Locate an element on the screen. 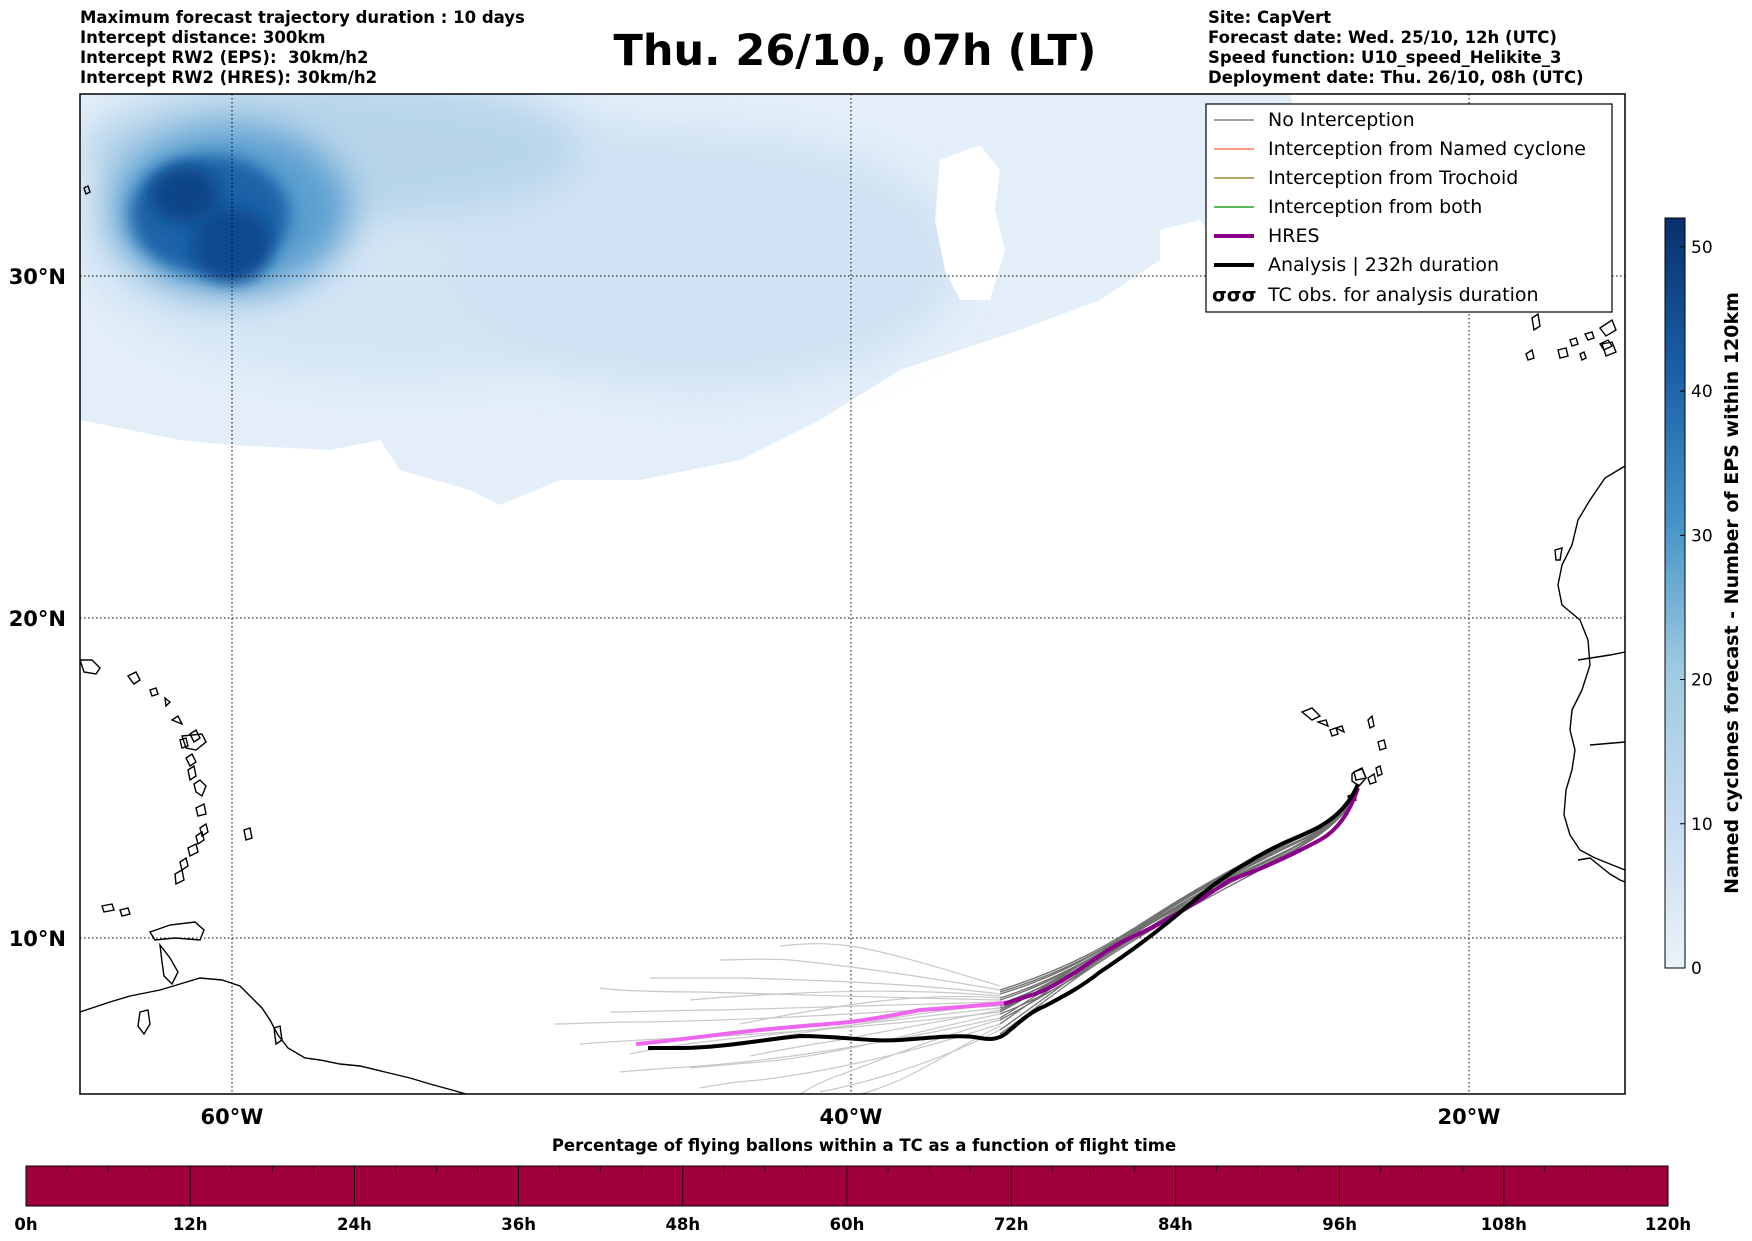  legend-label-no-interception: No Interception is located at coordinates (1341, 120).